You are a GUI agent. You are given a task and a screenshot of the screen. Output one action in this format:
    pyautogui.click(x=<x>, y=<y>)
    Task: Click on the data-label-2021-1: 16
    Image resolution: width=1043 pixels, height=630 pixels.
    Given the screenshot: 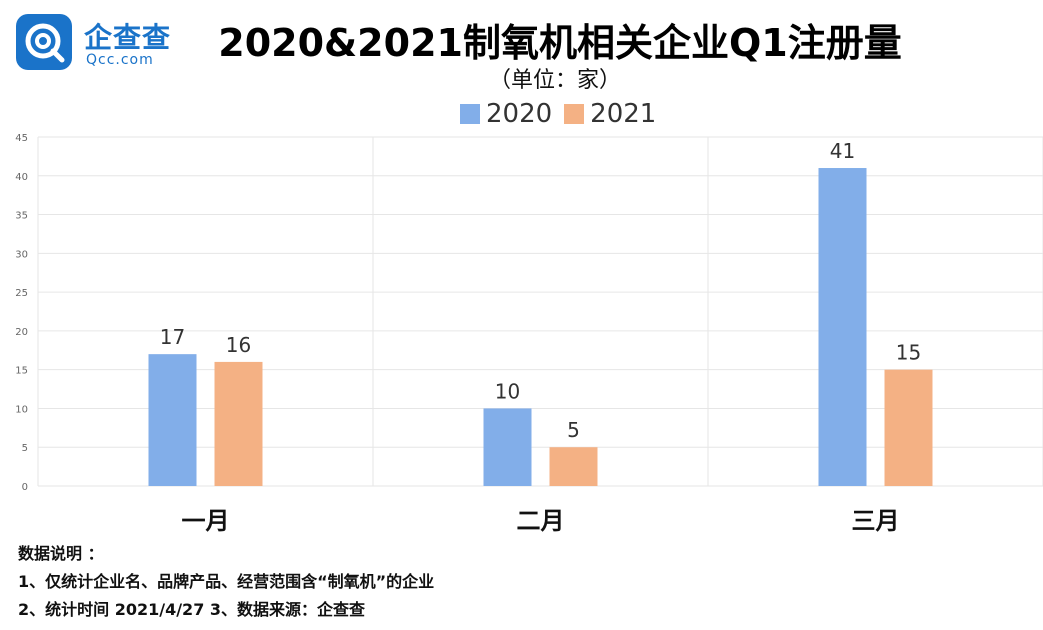 What is the action you would take?
    pyautogui.click(x=238, y=345)
    